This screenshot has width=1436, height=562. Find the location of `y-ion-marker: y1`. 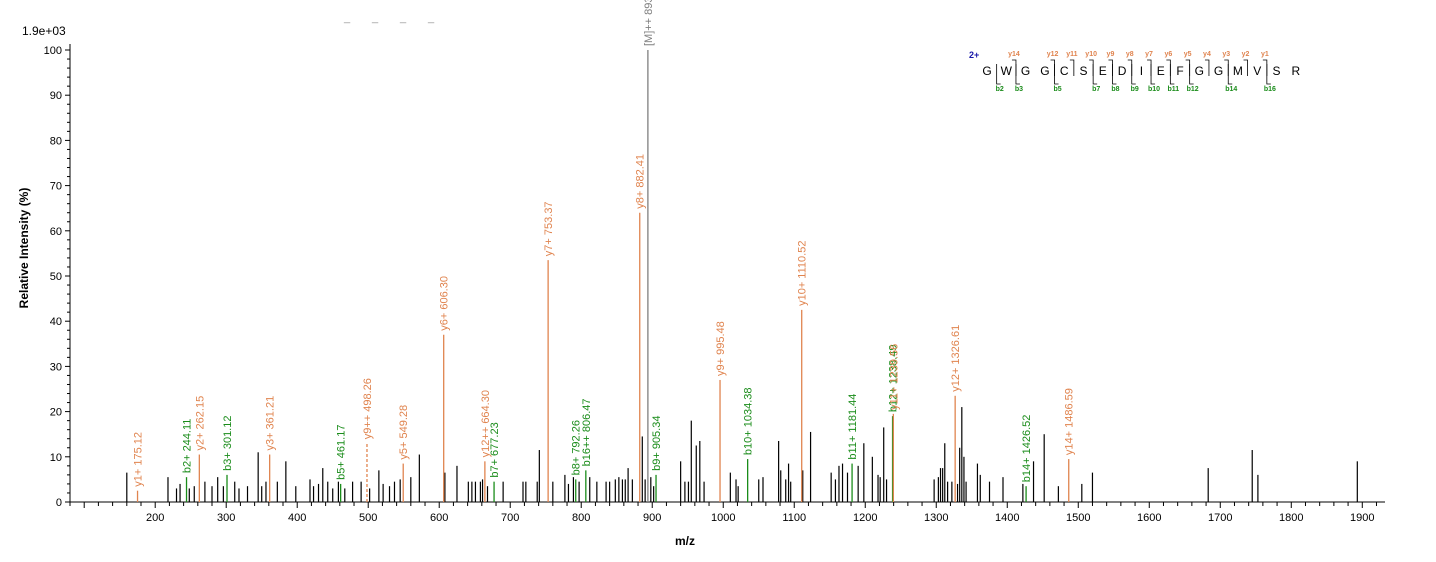

y-ion-marker: y1 is located at coordinates (1265, 54).